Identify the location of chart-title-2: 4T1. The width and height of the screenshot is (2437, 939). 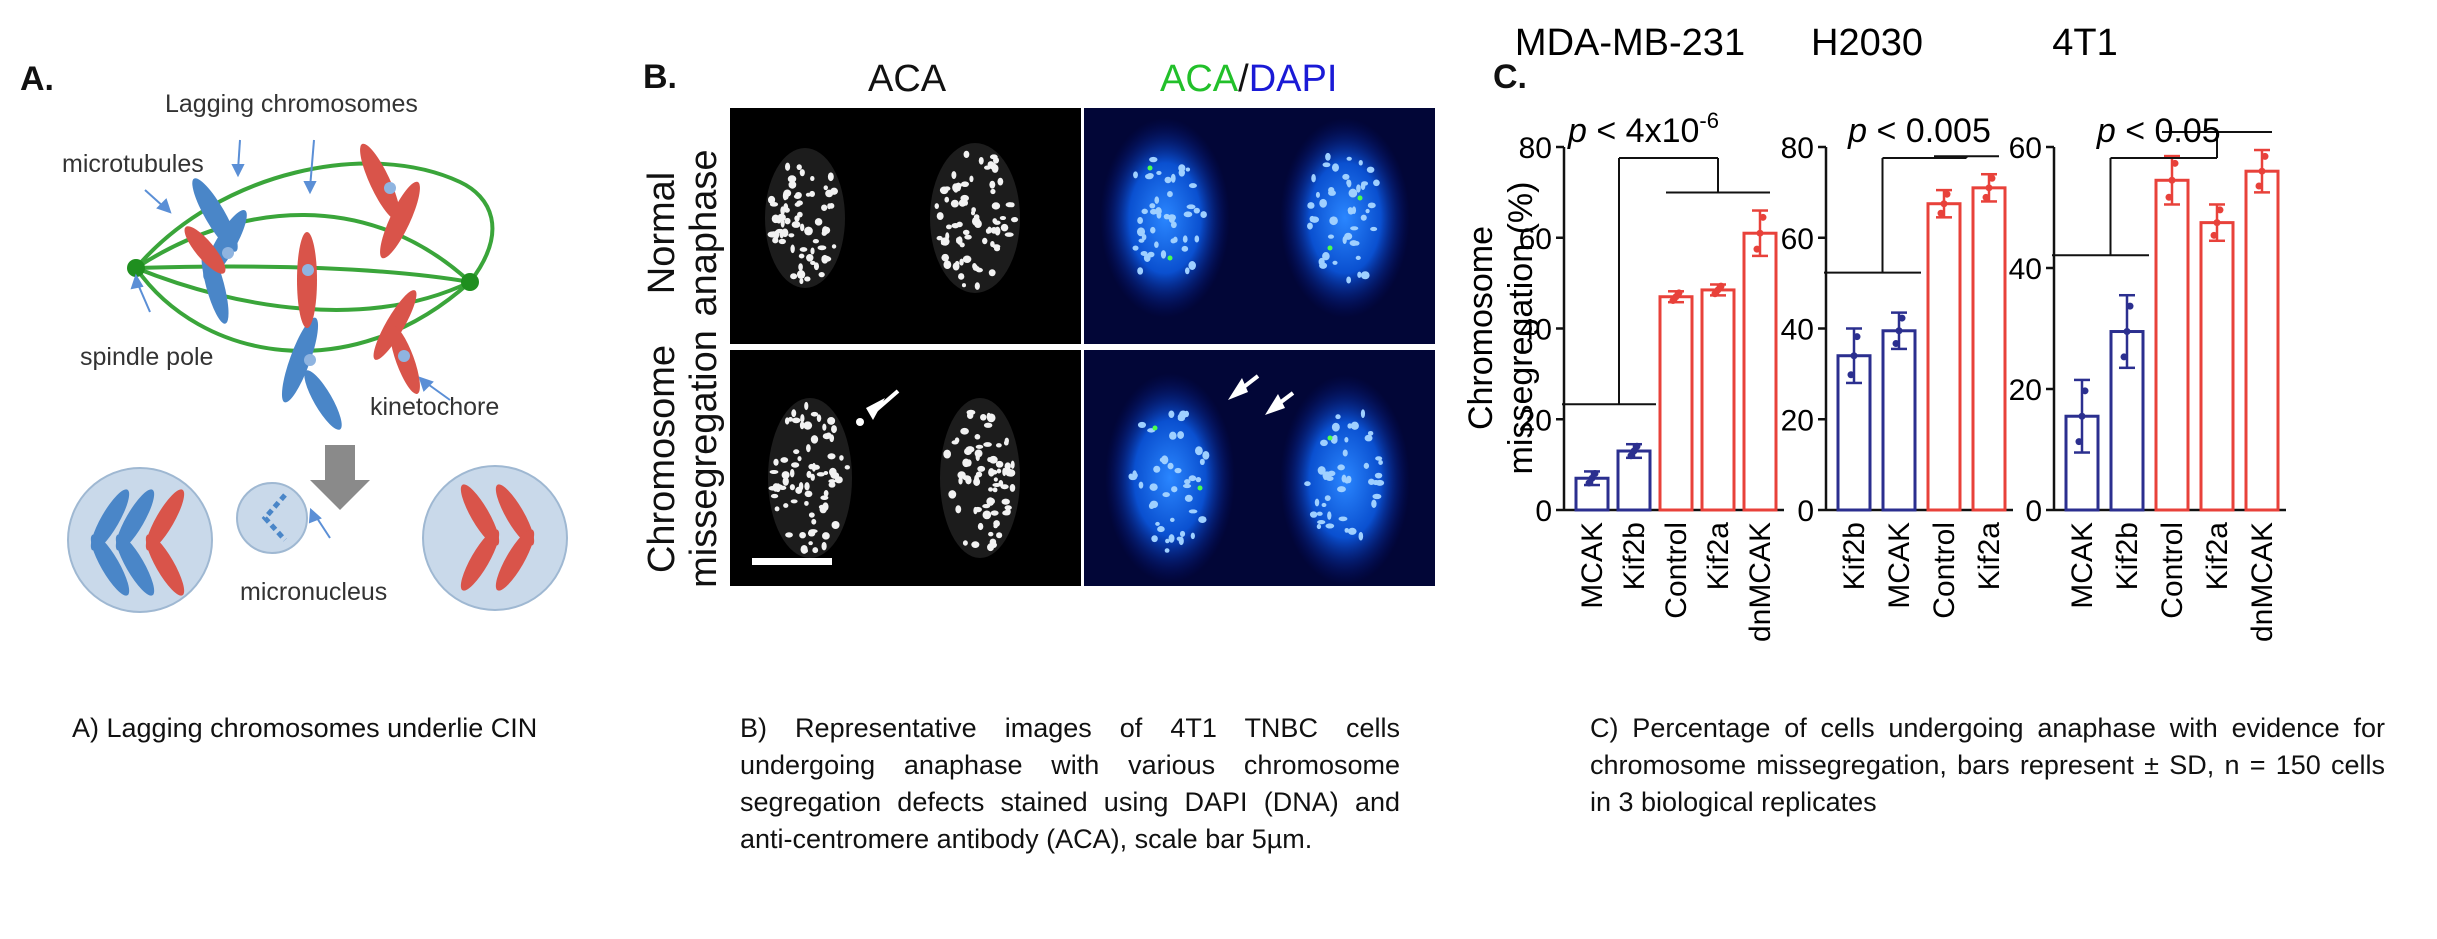
(2084, 43).